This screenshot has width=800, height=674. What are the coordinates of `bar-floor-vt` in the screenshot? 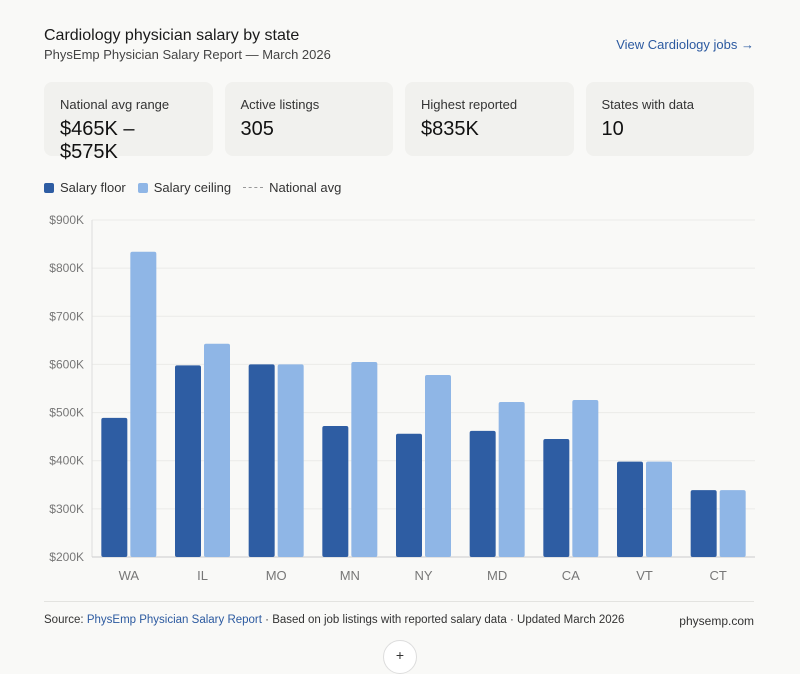 It's located at (630, 509).